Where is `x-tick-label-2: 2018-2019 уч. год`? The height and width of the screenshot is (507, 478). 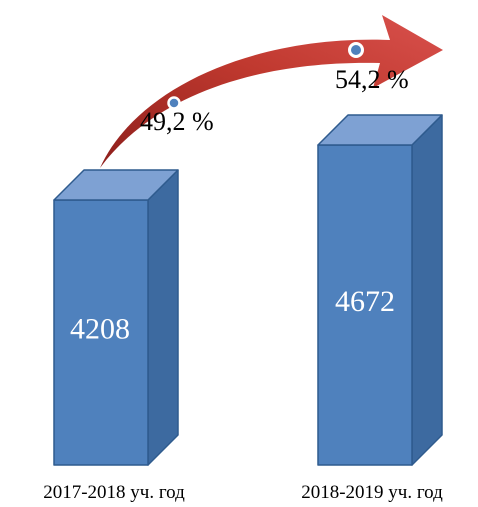
x-tick-label-2: 2018-2019 уч. год is located at coordinates (372, 492).